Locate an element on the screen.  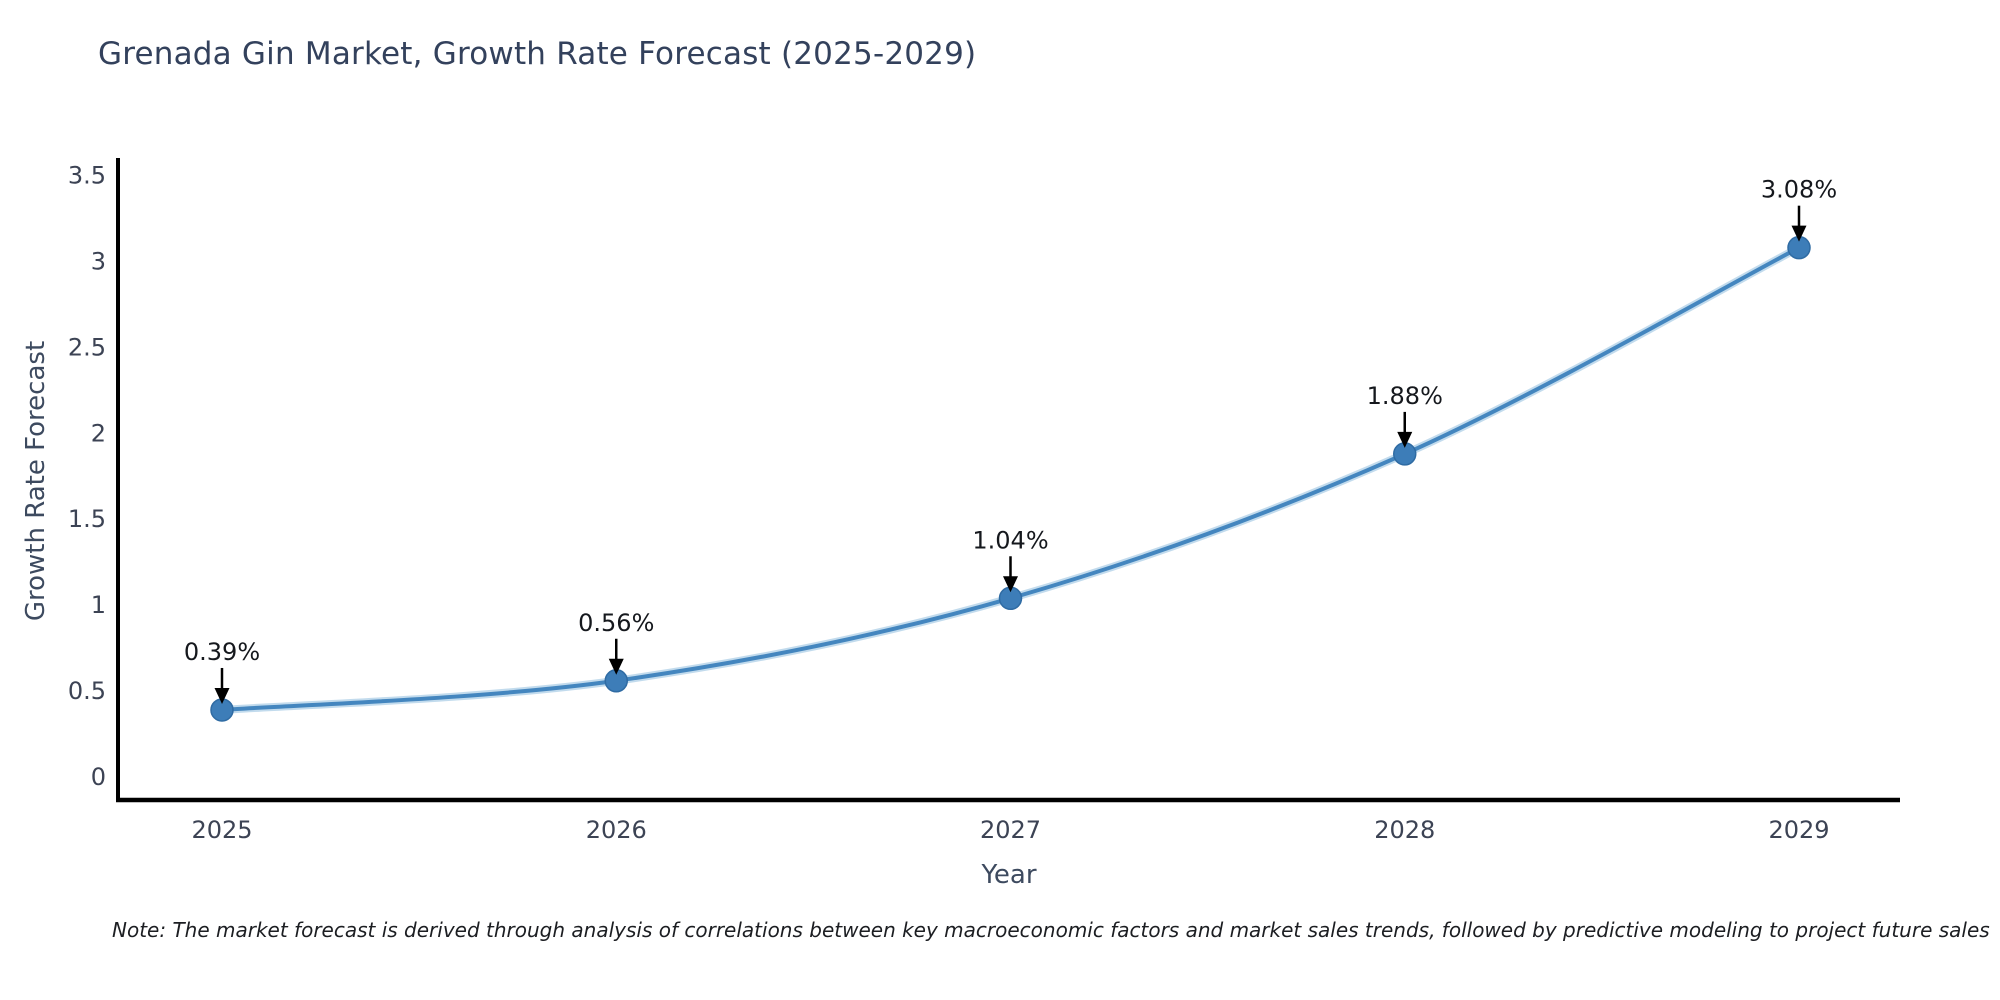
y-tick-label: 3.5 is located at coordinates (87, 175).